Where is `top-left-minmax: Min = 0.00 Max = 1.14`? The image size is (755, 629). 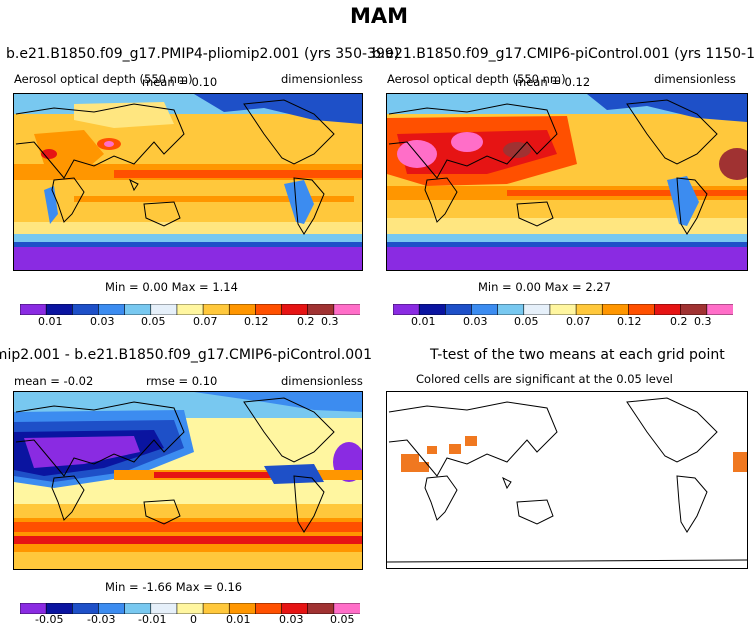
top-left-minmax: Min = 0.00 Max = 1.14 is located at coordinates (171, 287).